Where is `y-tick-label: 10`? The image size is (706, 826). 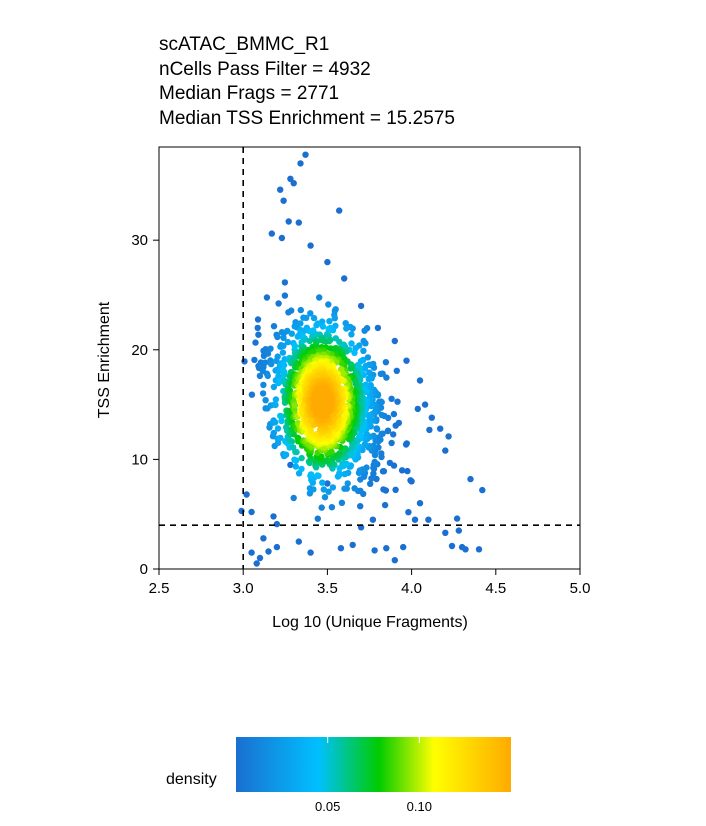
y-tick-label: 10 is located at coordinates (139, 459).